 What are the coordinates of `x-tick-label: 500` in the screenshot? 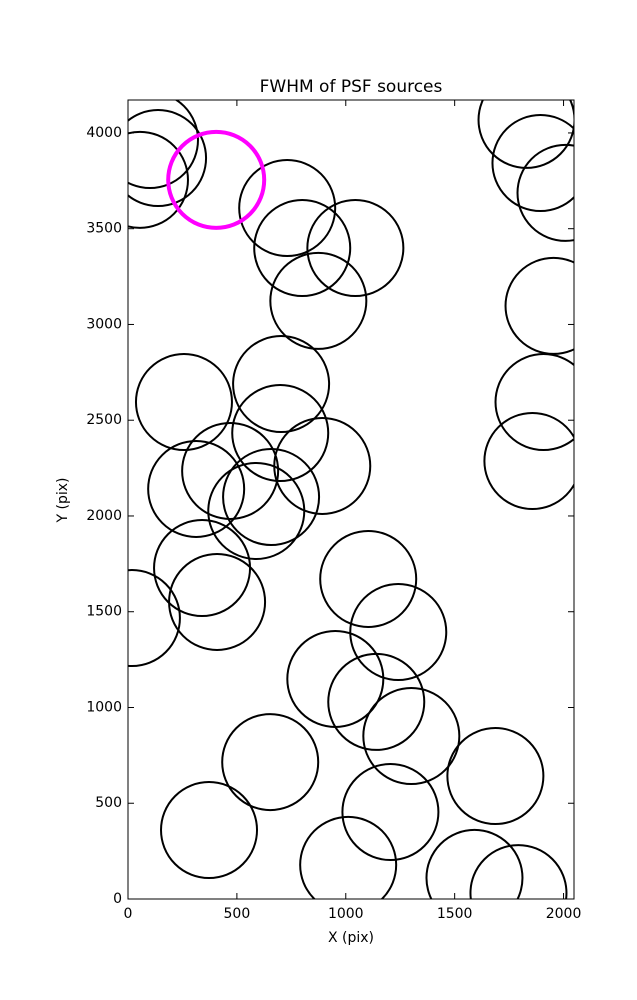 It's located at (237, 914).